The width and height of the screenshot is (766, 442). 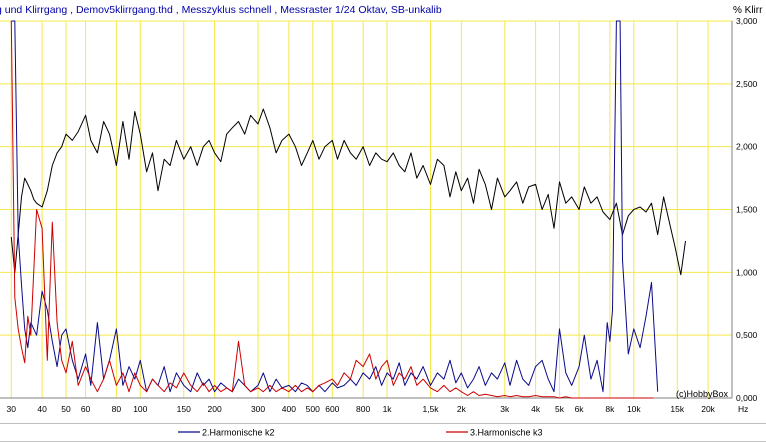 What do you see at coordinates (388, 409) in the screenshot?
I see `x-tick-label: 1k` at bounding box center [388, 409].